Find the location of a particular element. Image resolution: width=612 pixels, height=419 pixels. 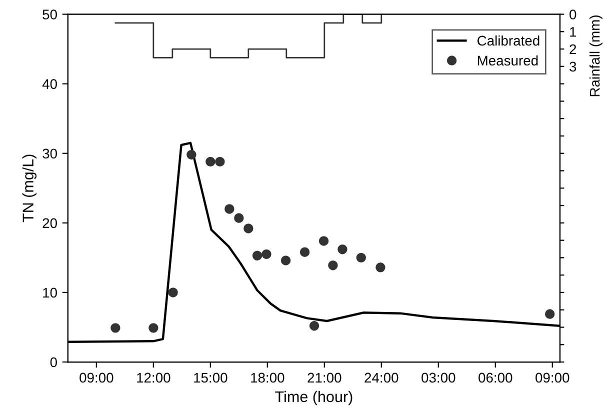

y-axis-title: TN (mg/L) is located at coordinates (29, 188).